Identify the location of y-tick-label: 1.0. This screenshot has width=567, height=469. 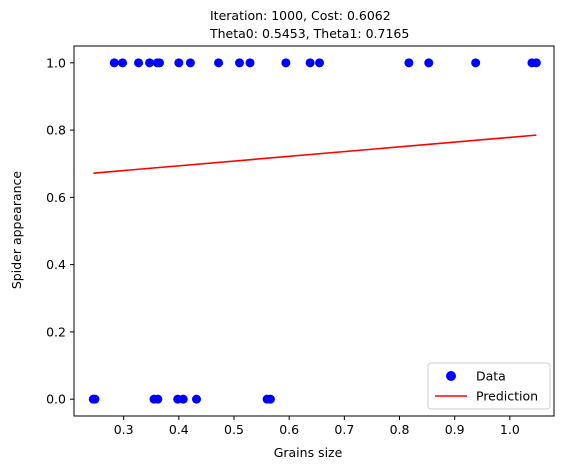
(56, 62).